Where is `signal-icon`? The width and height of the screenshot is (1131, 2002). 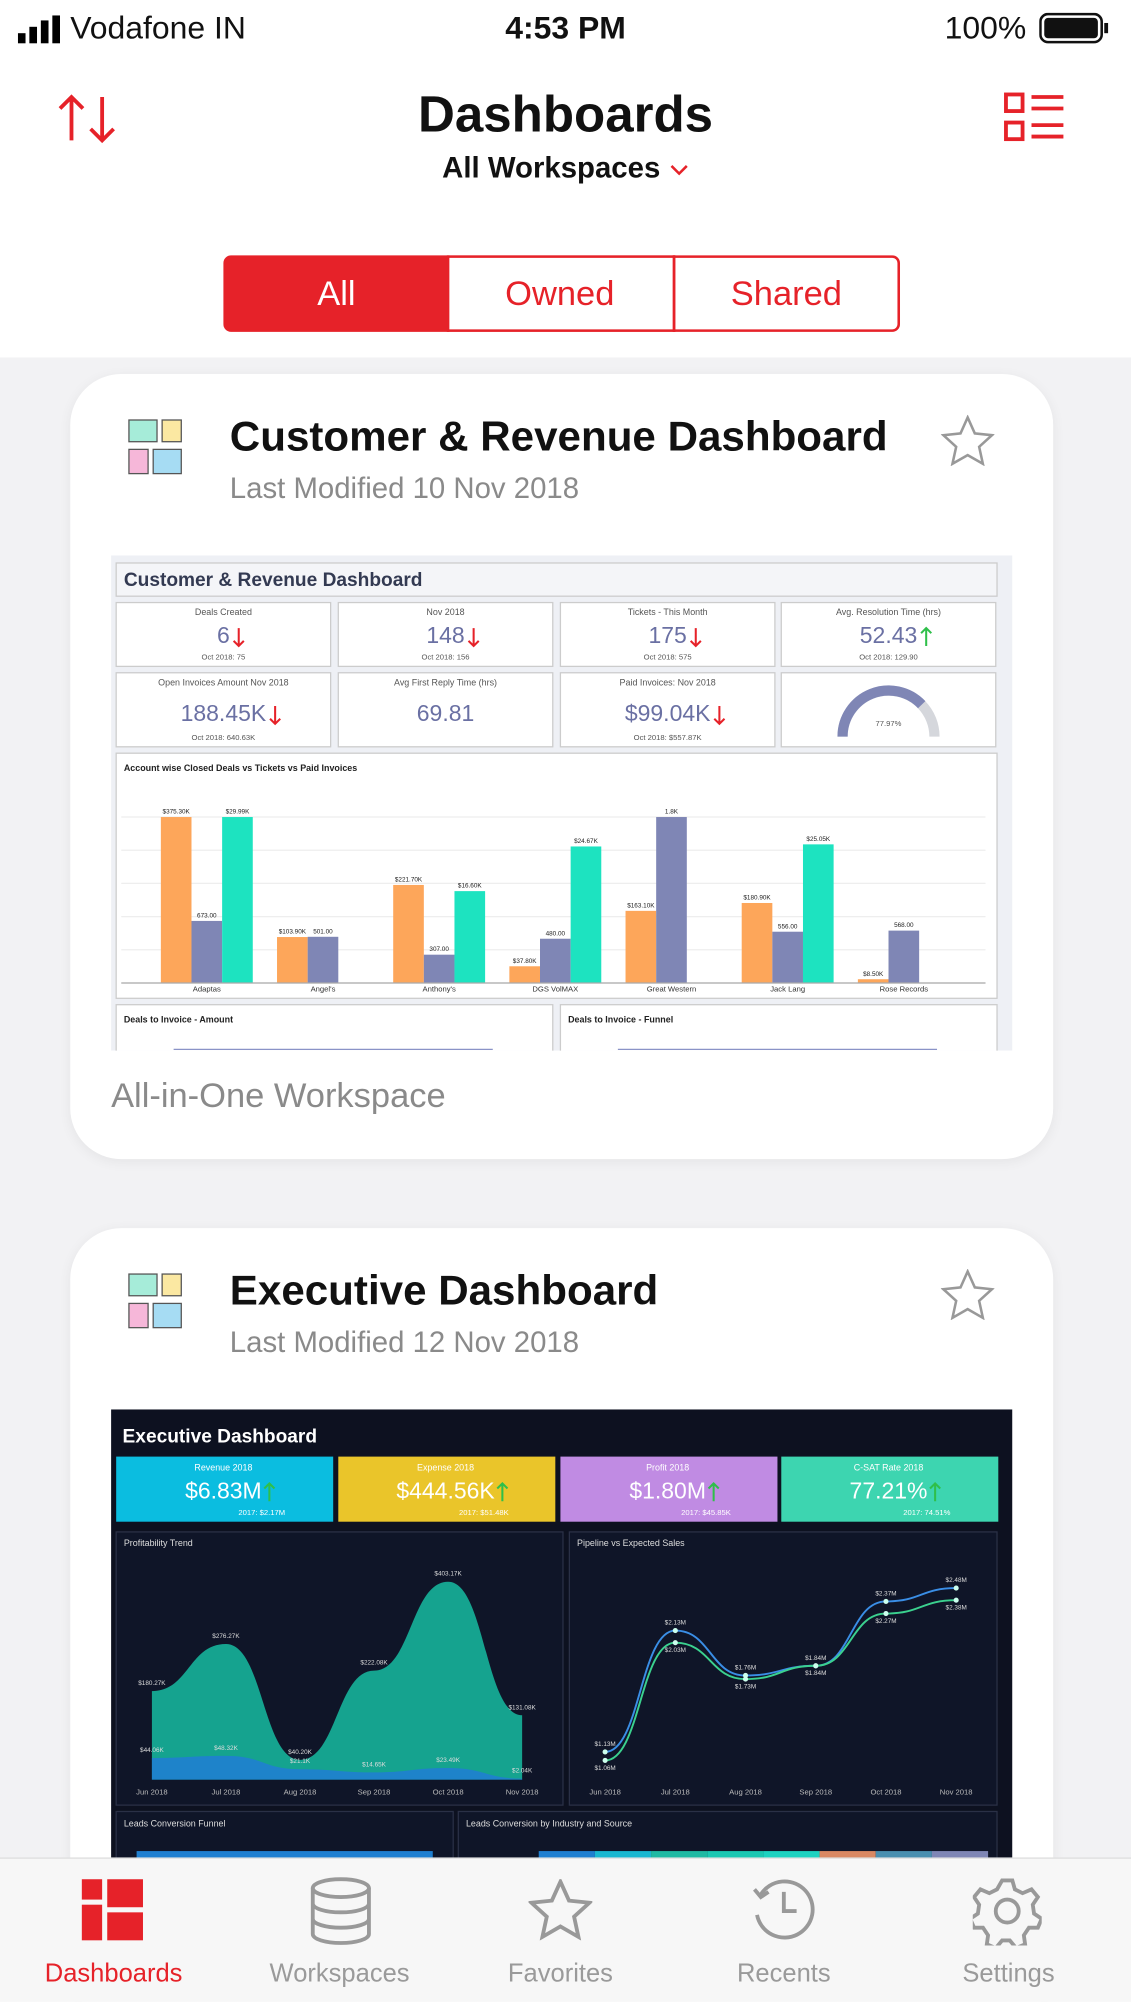
signal-icon is located at coordinates (39, 29).